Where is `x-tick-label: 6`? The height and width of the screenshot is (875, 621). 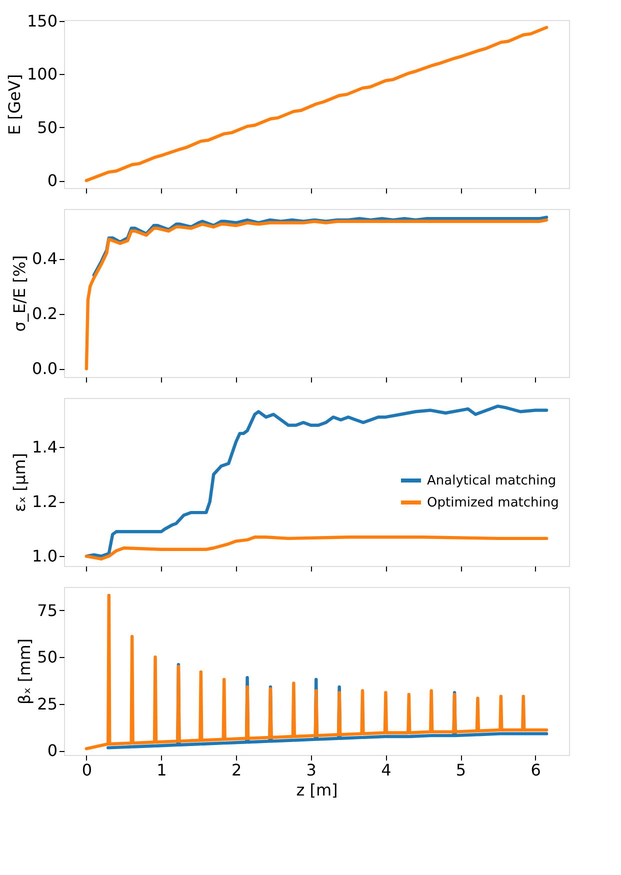 x-tick-label: 6 is located at coordinates (535, 770).